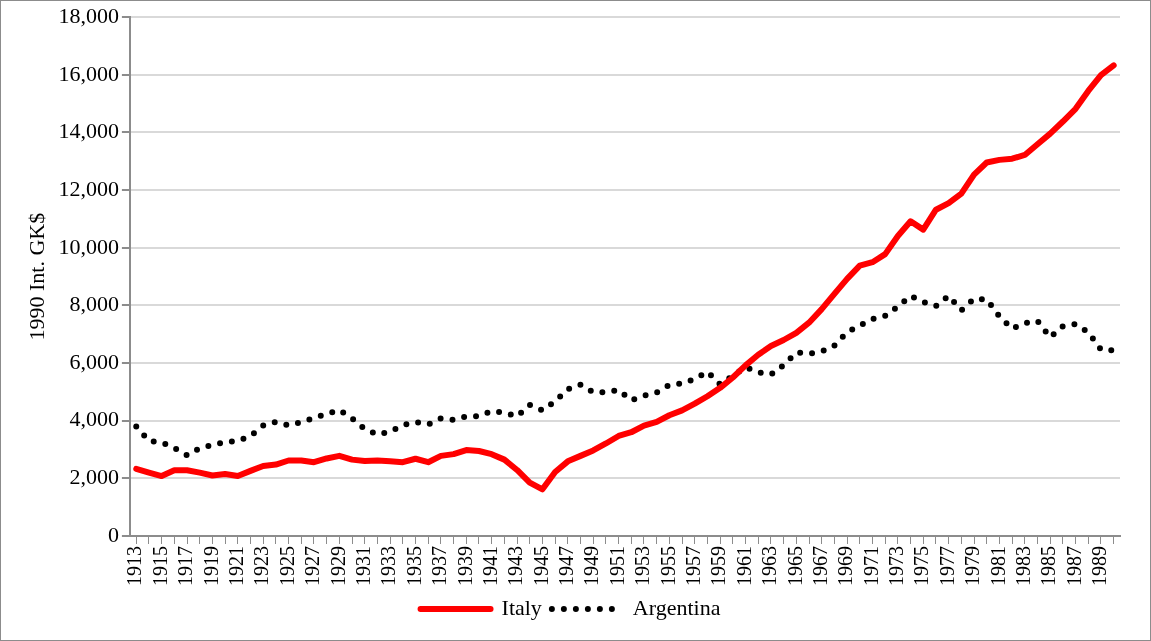 This screenshot has width=1151, height=641. I want to click on x-tick-label: 1983, so click(1023, 566).